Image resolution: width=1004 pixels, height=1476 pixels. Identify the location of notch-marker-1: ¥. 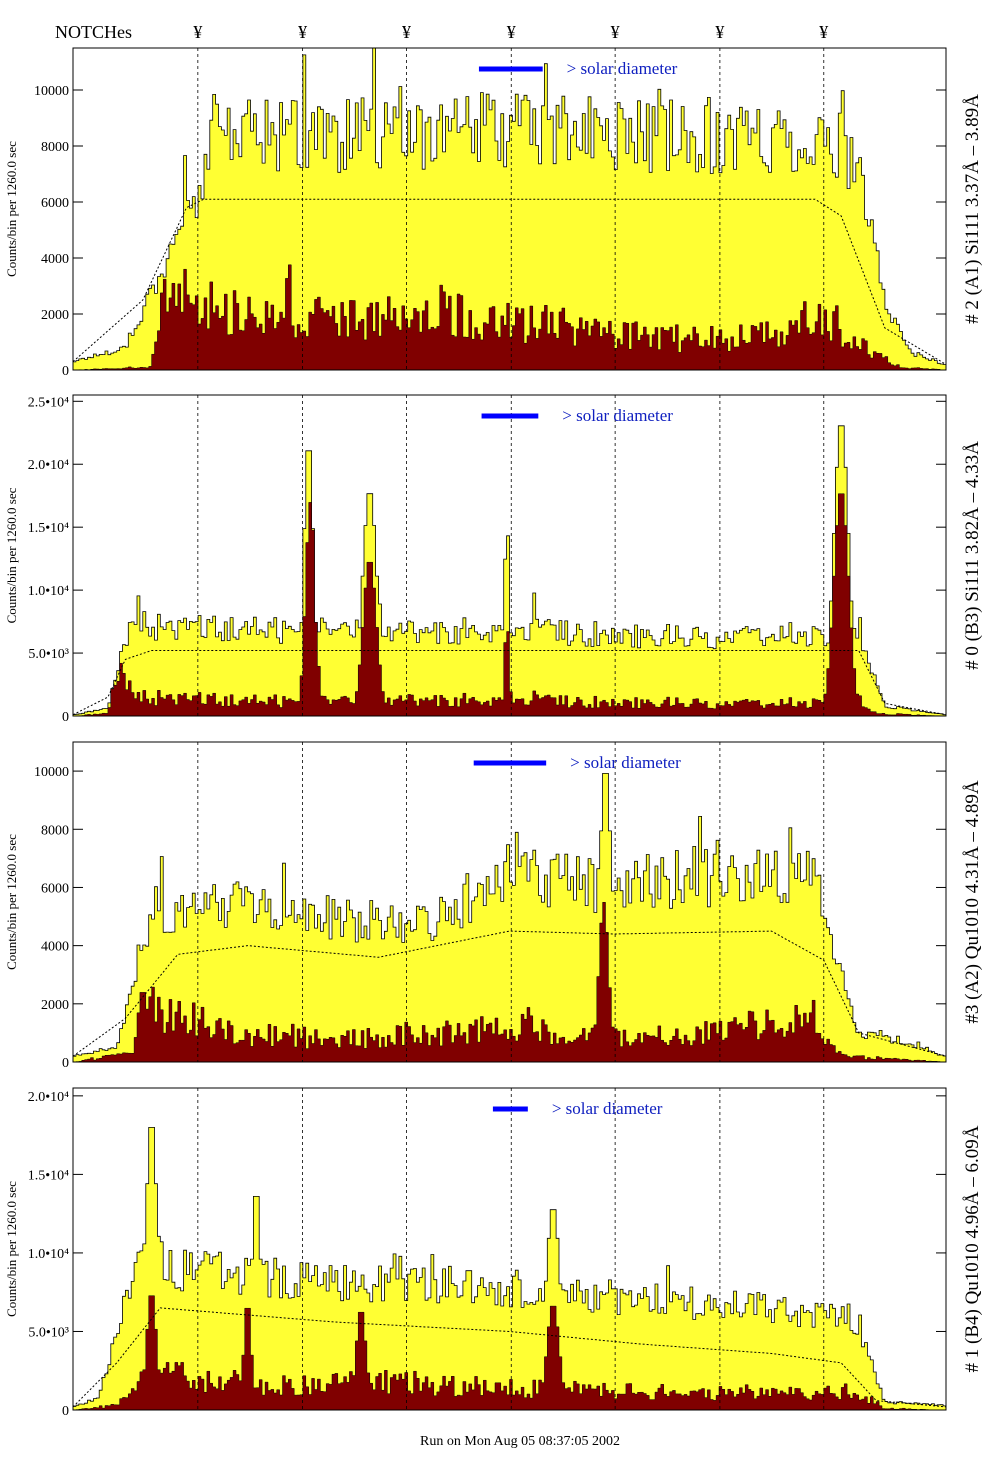
(197, 32).